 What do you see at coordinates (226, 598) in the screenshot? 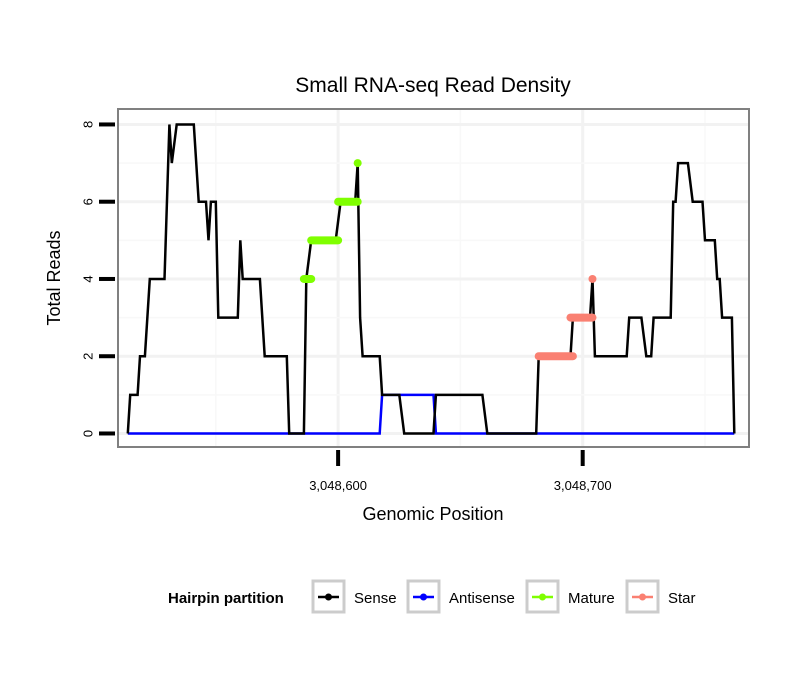
I see `legend-title: Hairpin partition` at bounding box center [226, 598].